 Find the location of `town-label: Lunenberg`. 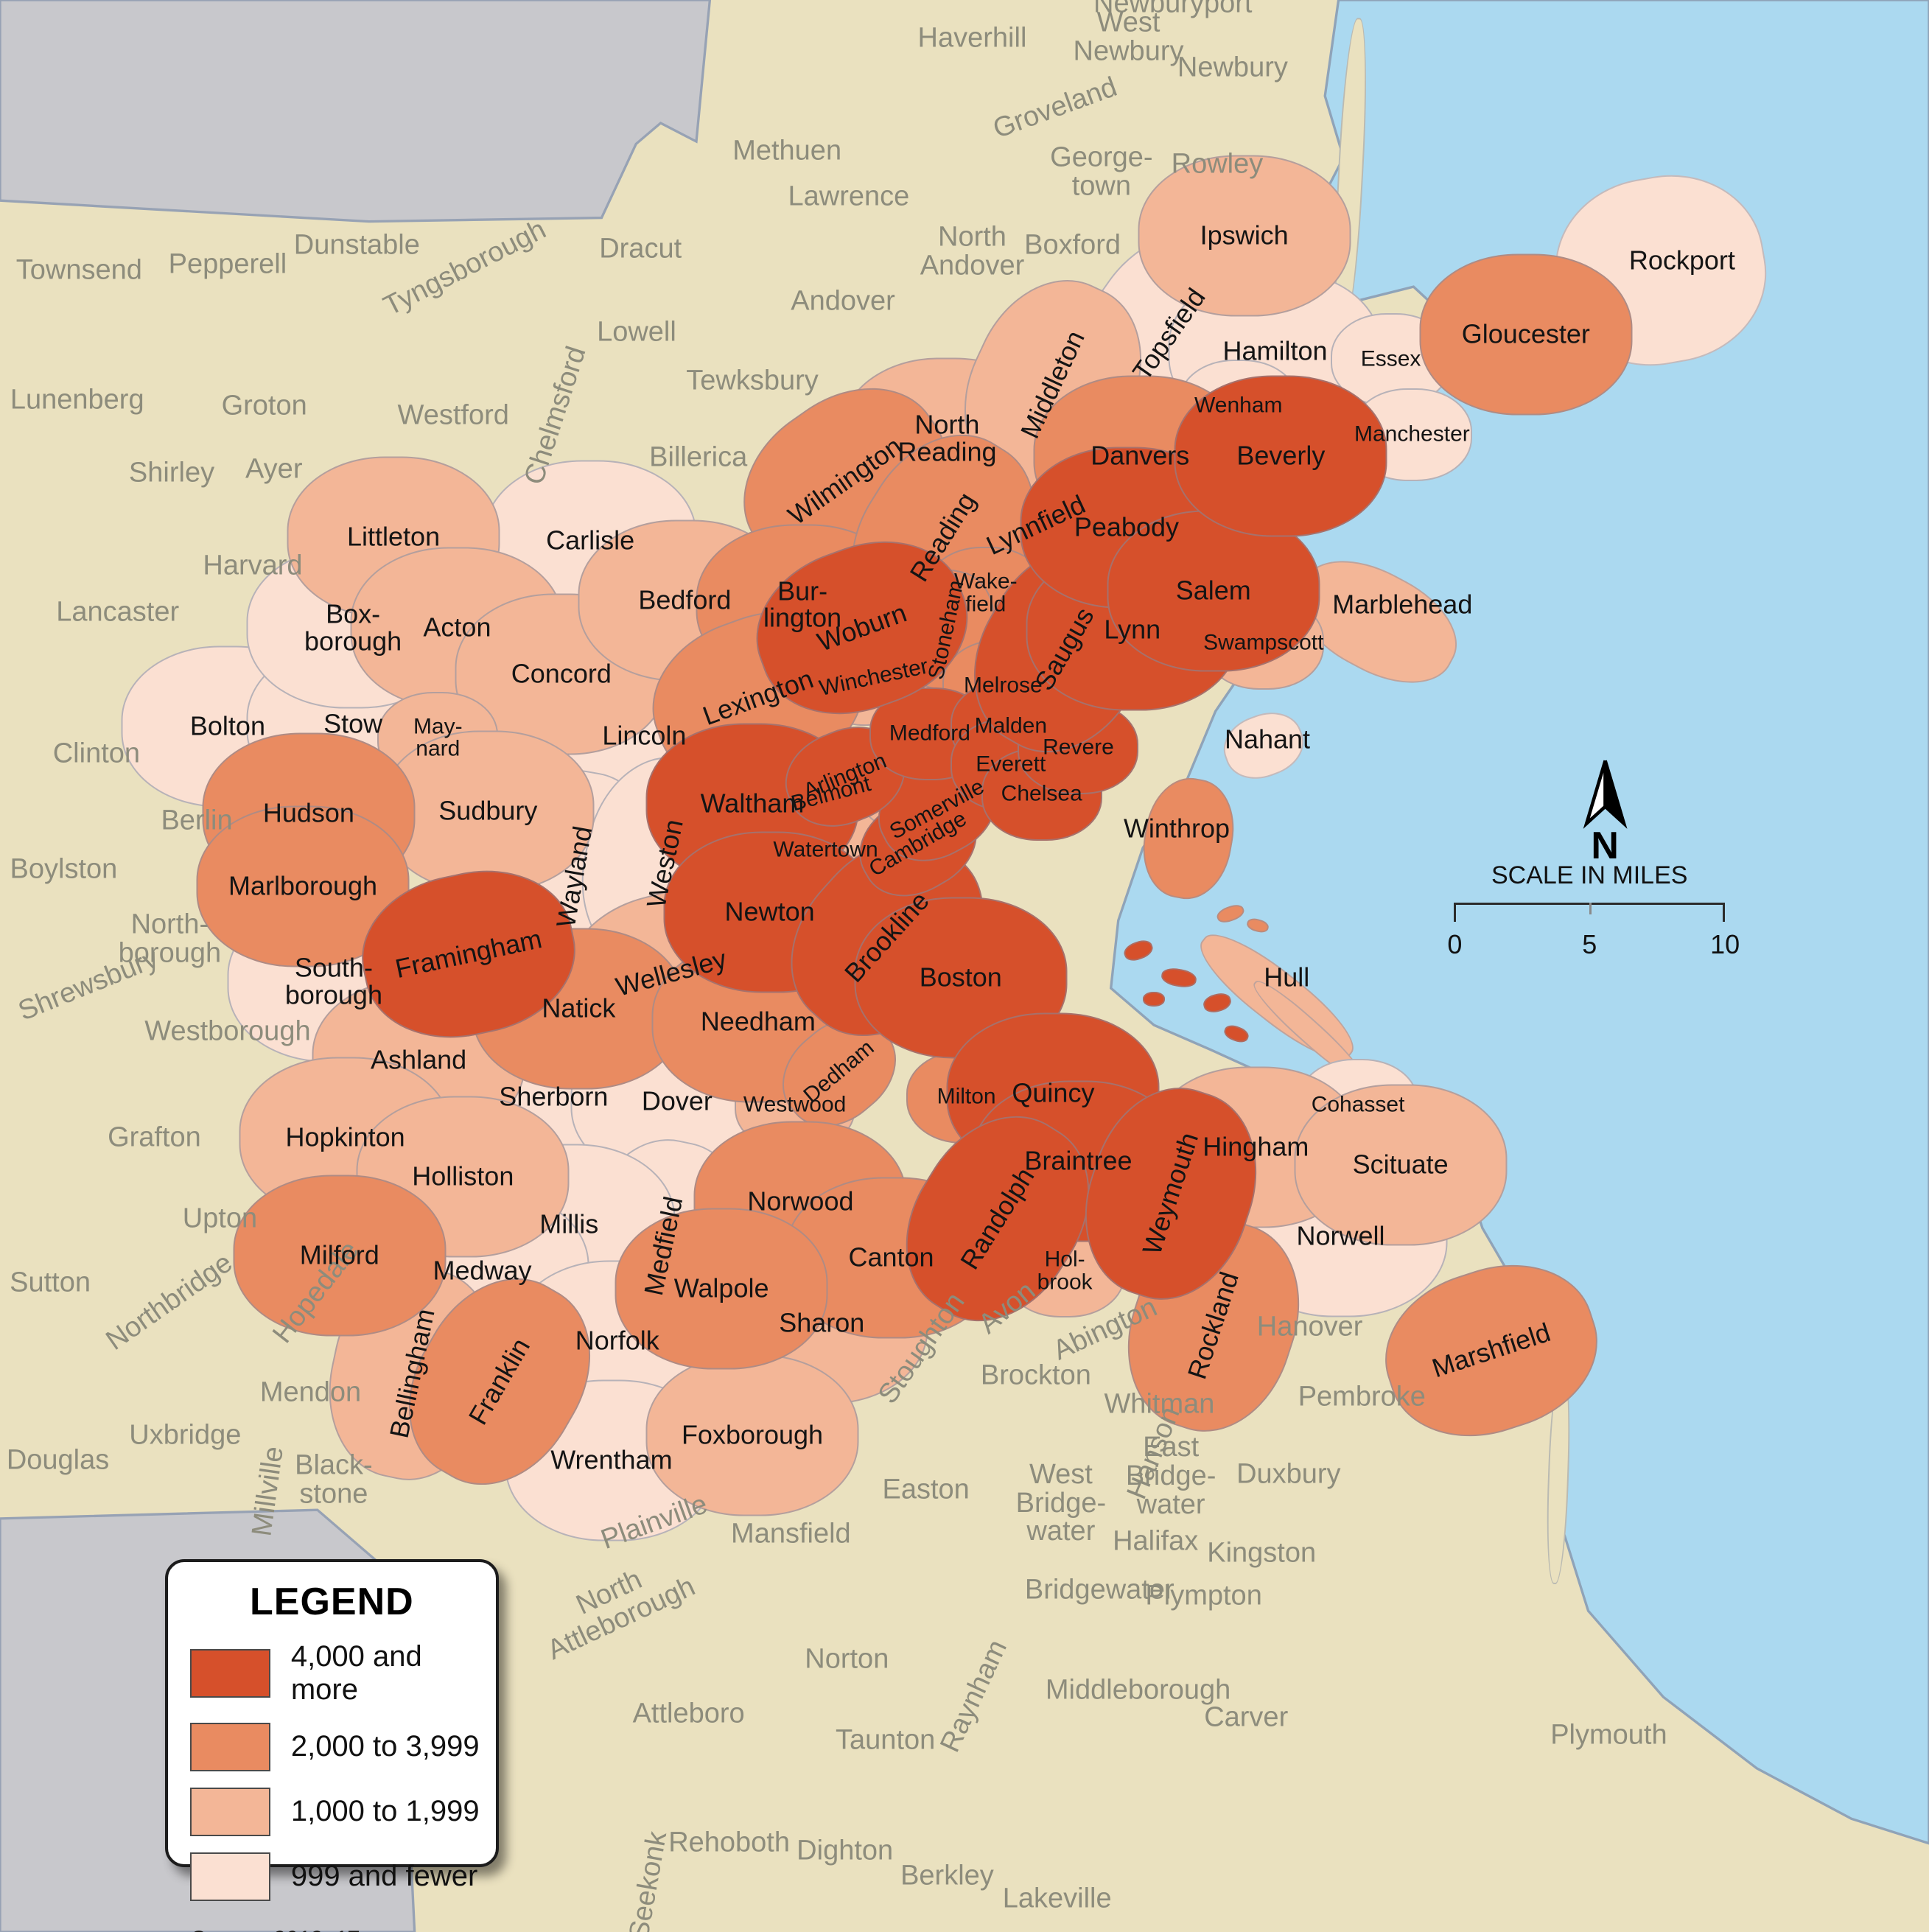

town-label: Lunenberg is located at coordinates (77, 400).